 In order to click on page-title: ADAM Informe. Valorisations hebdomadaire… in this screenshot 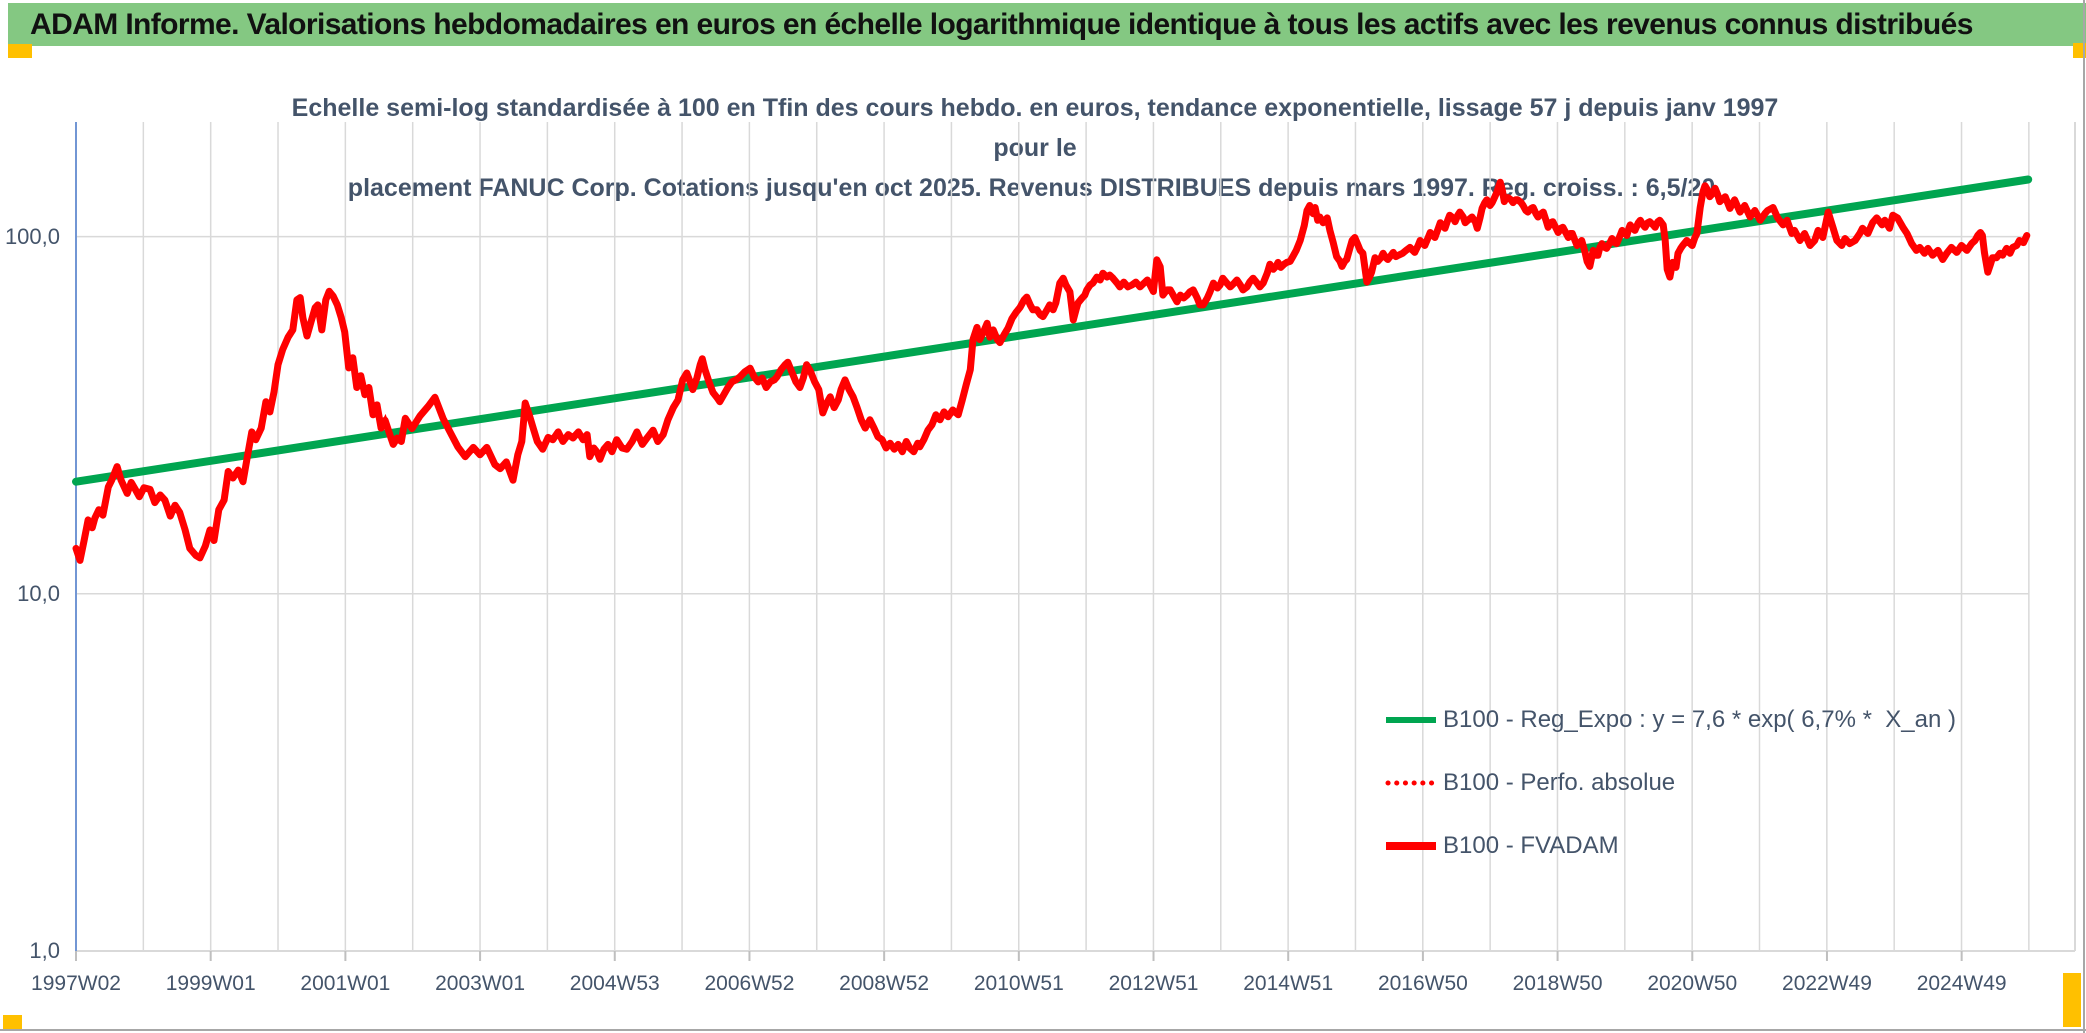, I will do `click(1001, 24)`.